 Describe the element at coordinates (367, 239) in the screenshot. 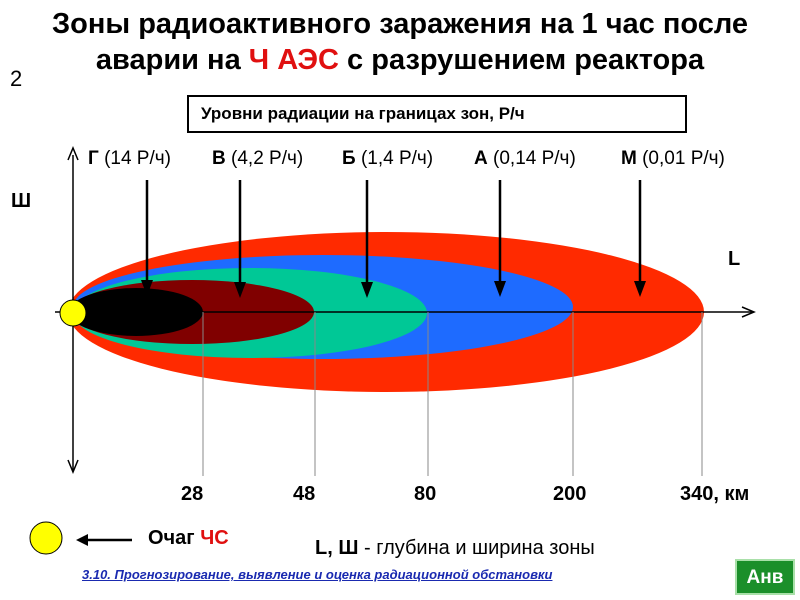

I see `zone-b-arrow` at that location.